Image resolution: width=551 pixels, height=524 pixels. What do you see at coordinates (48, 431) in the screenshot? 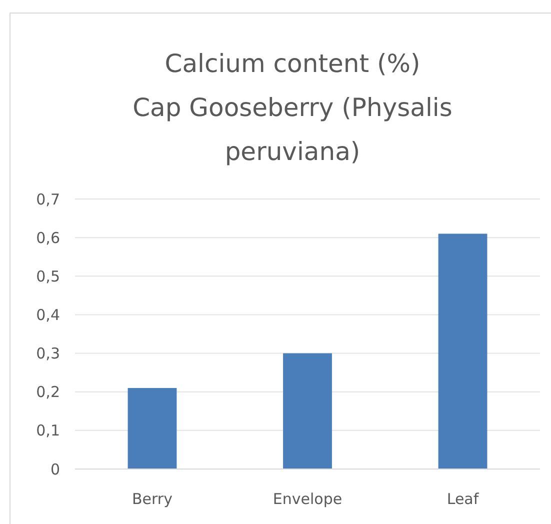
I see `y-tick-label: 0,1` at bounding box center [48, 431].